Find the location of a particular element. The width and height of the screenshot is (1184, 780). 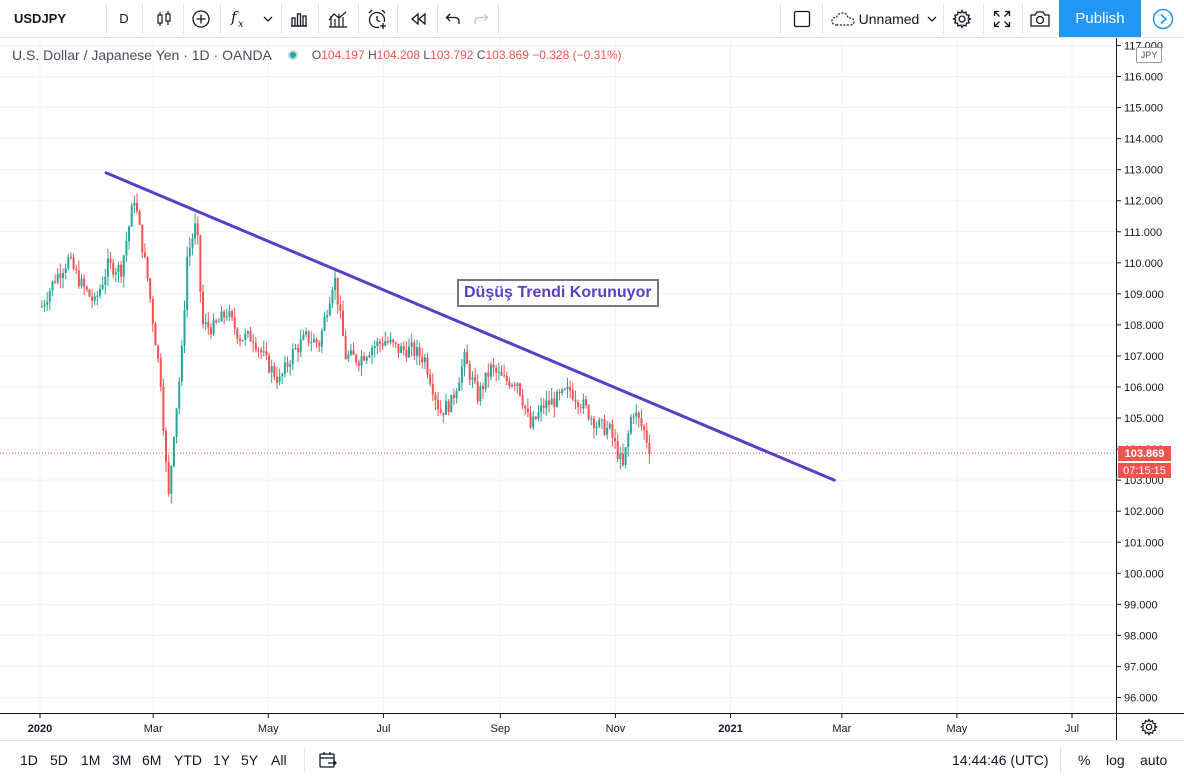

close-label: C is located at coordinates (481, 55).